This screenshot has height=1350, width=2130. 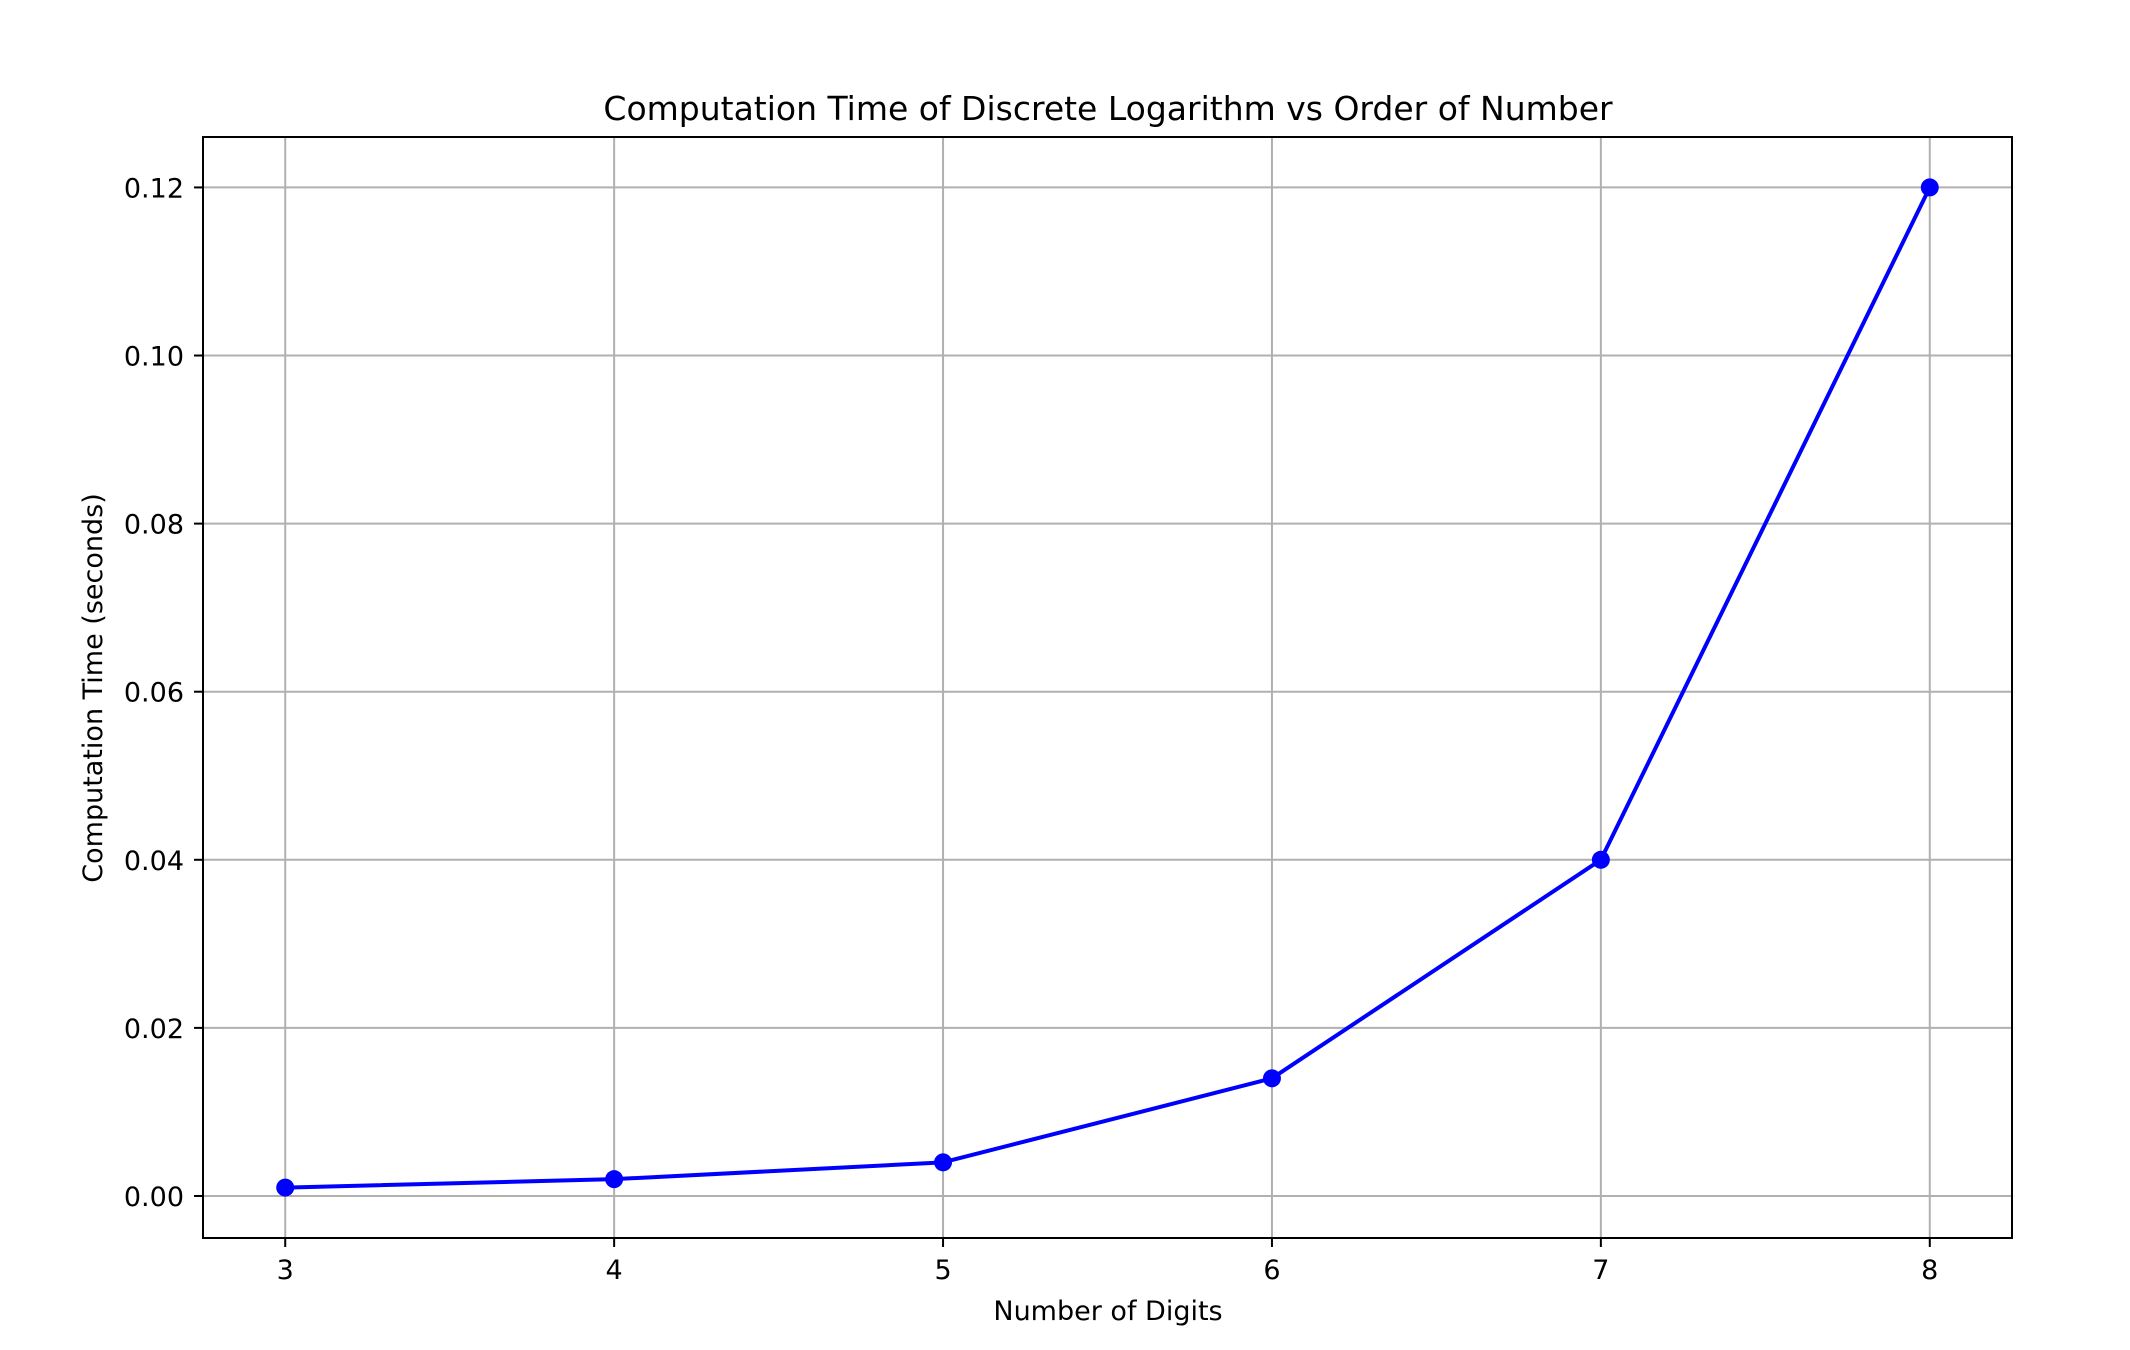 What do you see at coordinates (154, 188) in the screenshot?
I see `y-tick-label: 0.12` at bounding box center [154, 188].